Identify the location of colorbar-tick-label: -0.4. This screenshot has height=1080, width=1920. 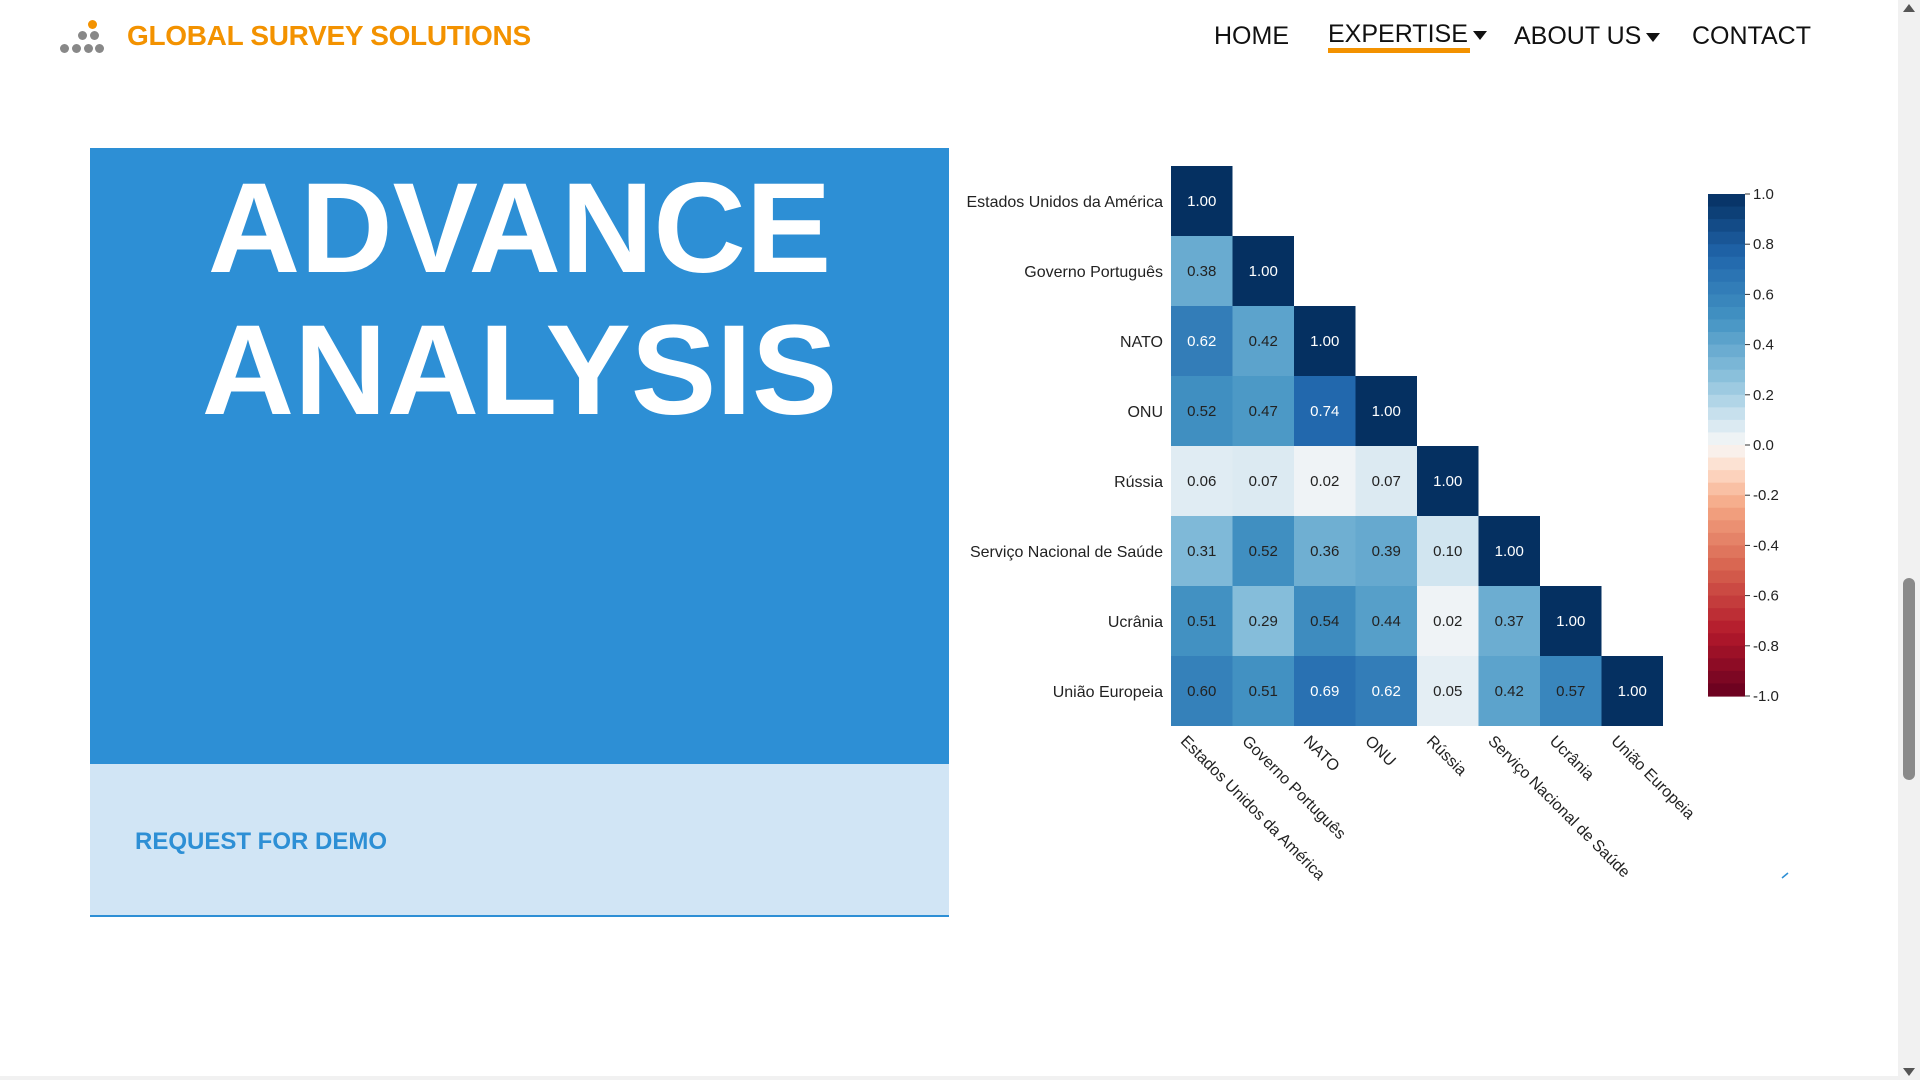
(1766, 545).